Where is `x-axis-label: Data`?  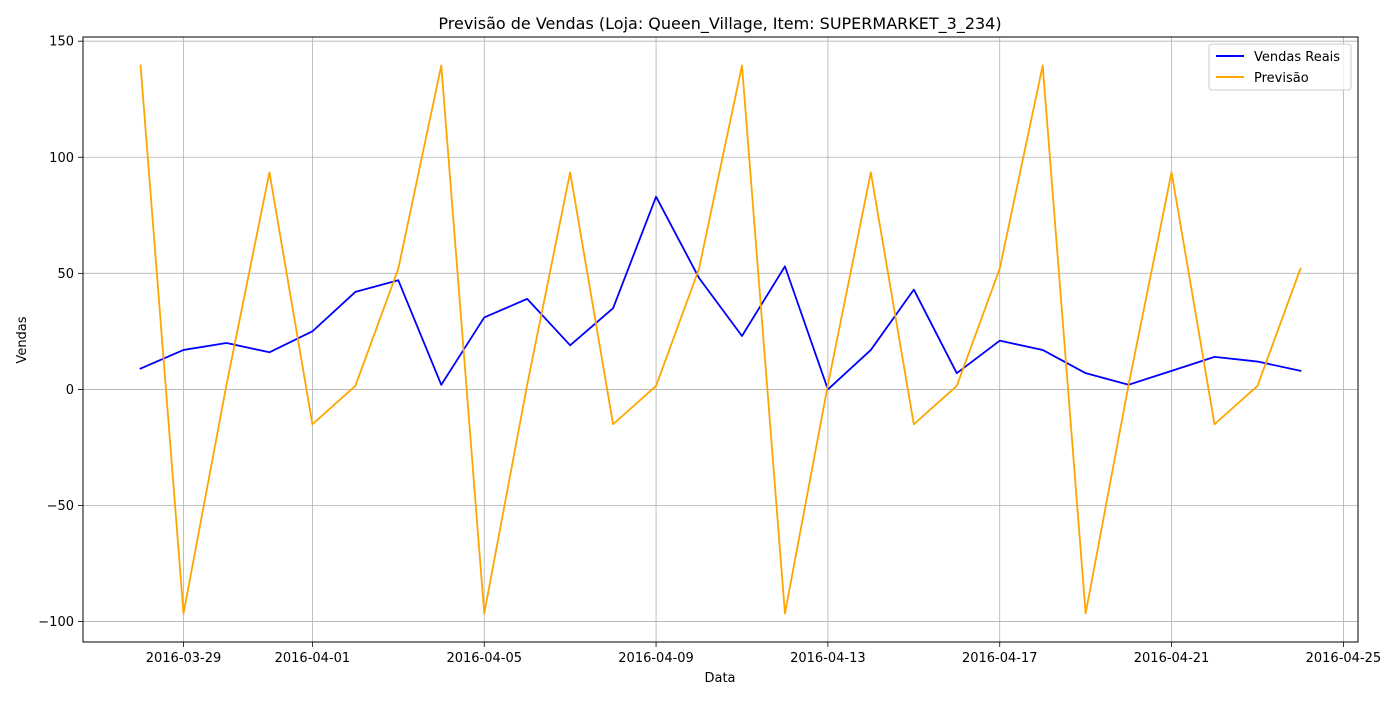
x-axis-label: Data is located at coordinates (719, 678).